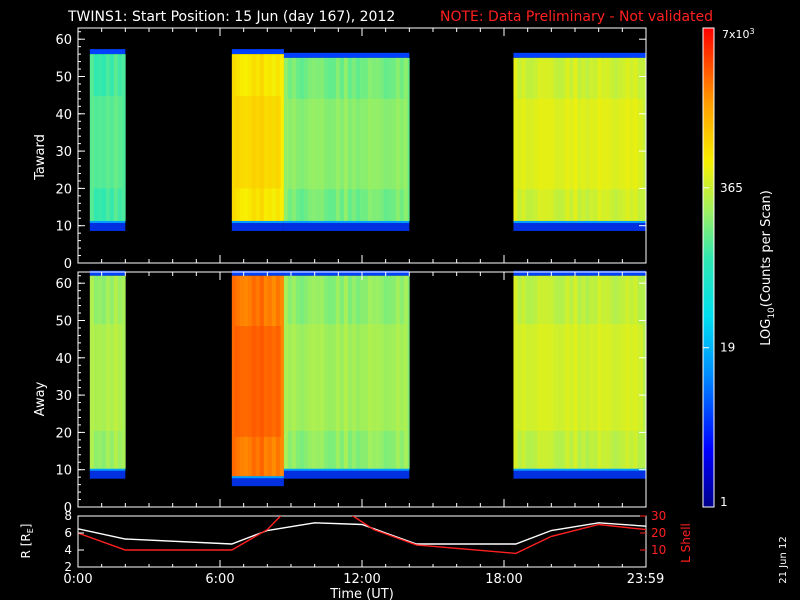 The width and height of the screenshot is (800, 600). Describe the element at coordinates (40, 157) in the screenshot. I see `toward-y-label: Taward` at that location.